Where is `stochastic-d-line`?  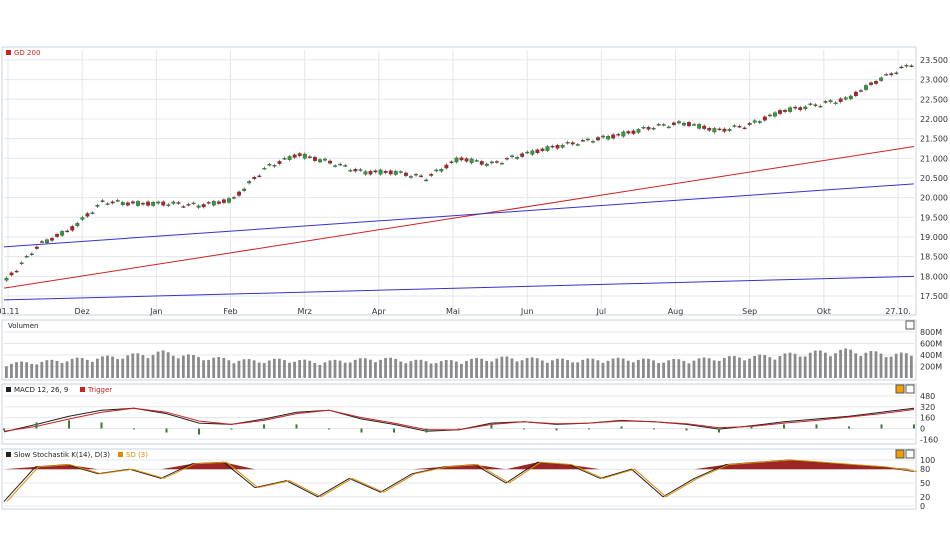
stochastic-d-line is located at coordinates (462, 480).